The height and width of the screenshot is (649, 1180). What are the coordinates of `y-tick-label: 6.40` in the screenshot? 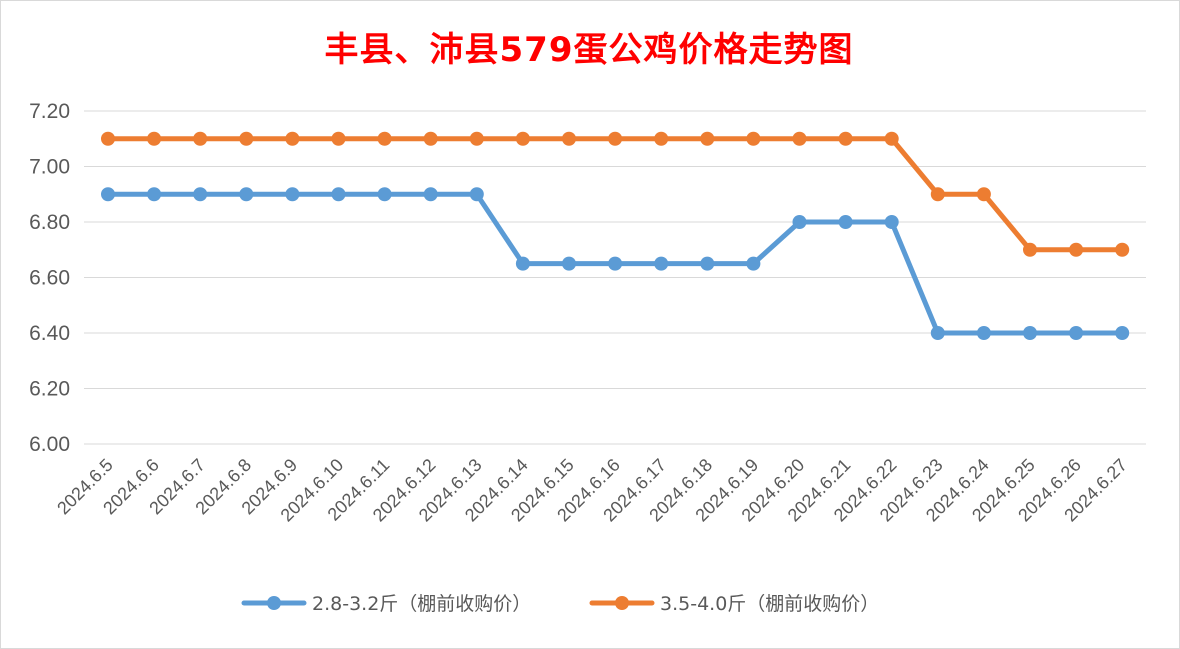 It's located at (49, 333).